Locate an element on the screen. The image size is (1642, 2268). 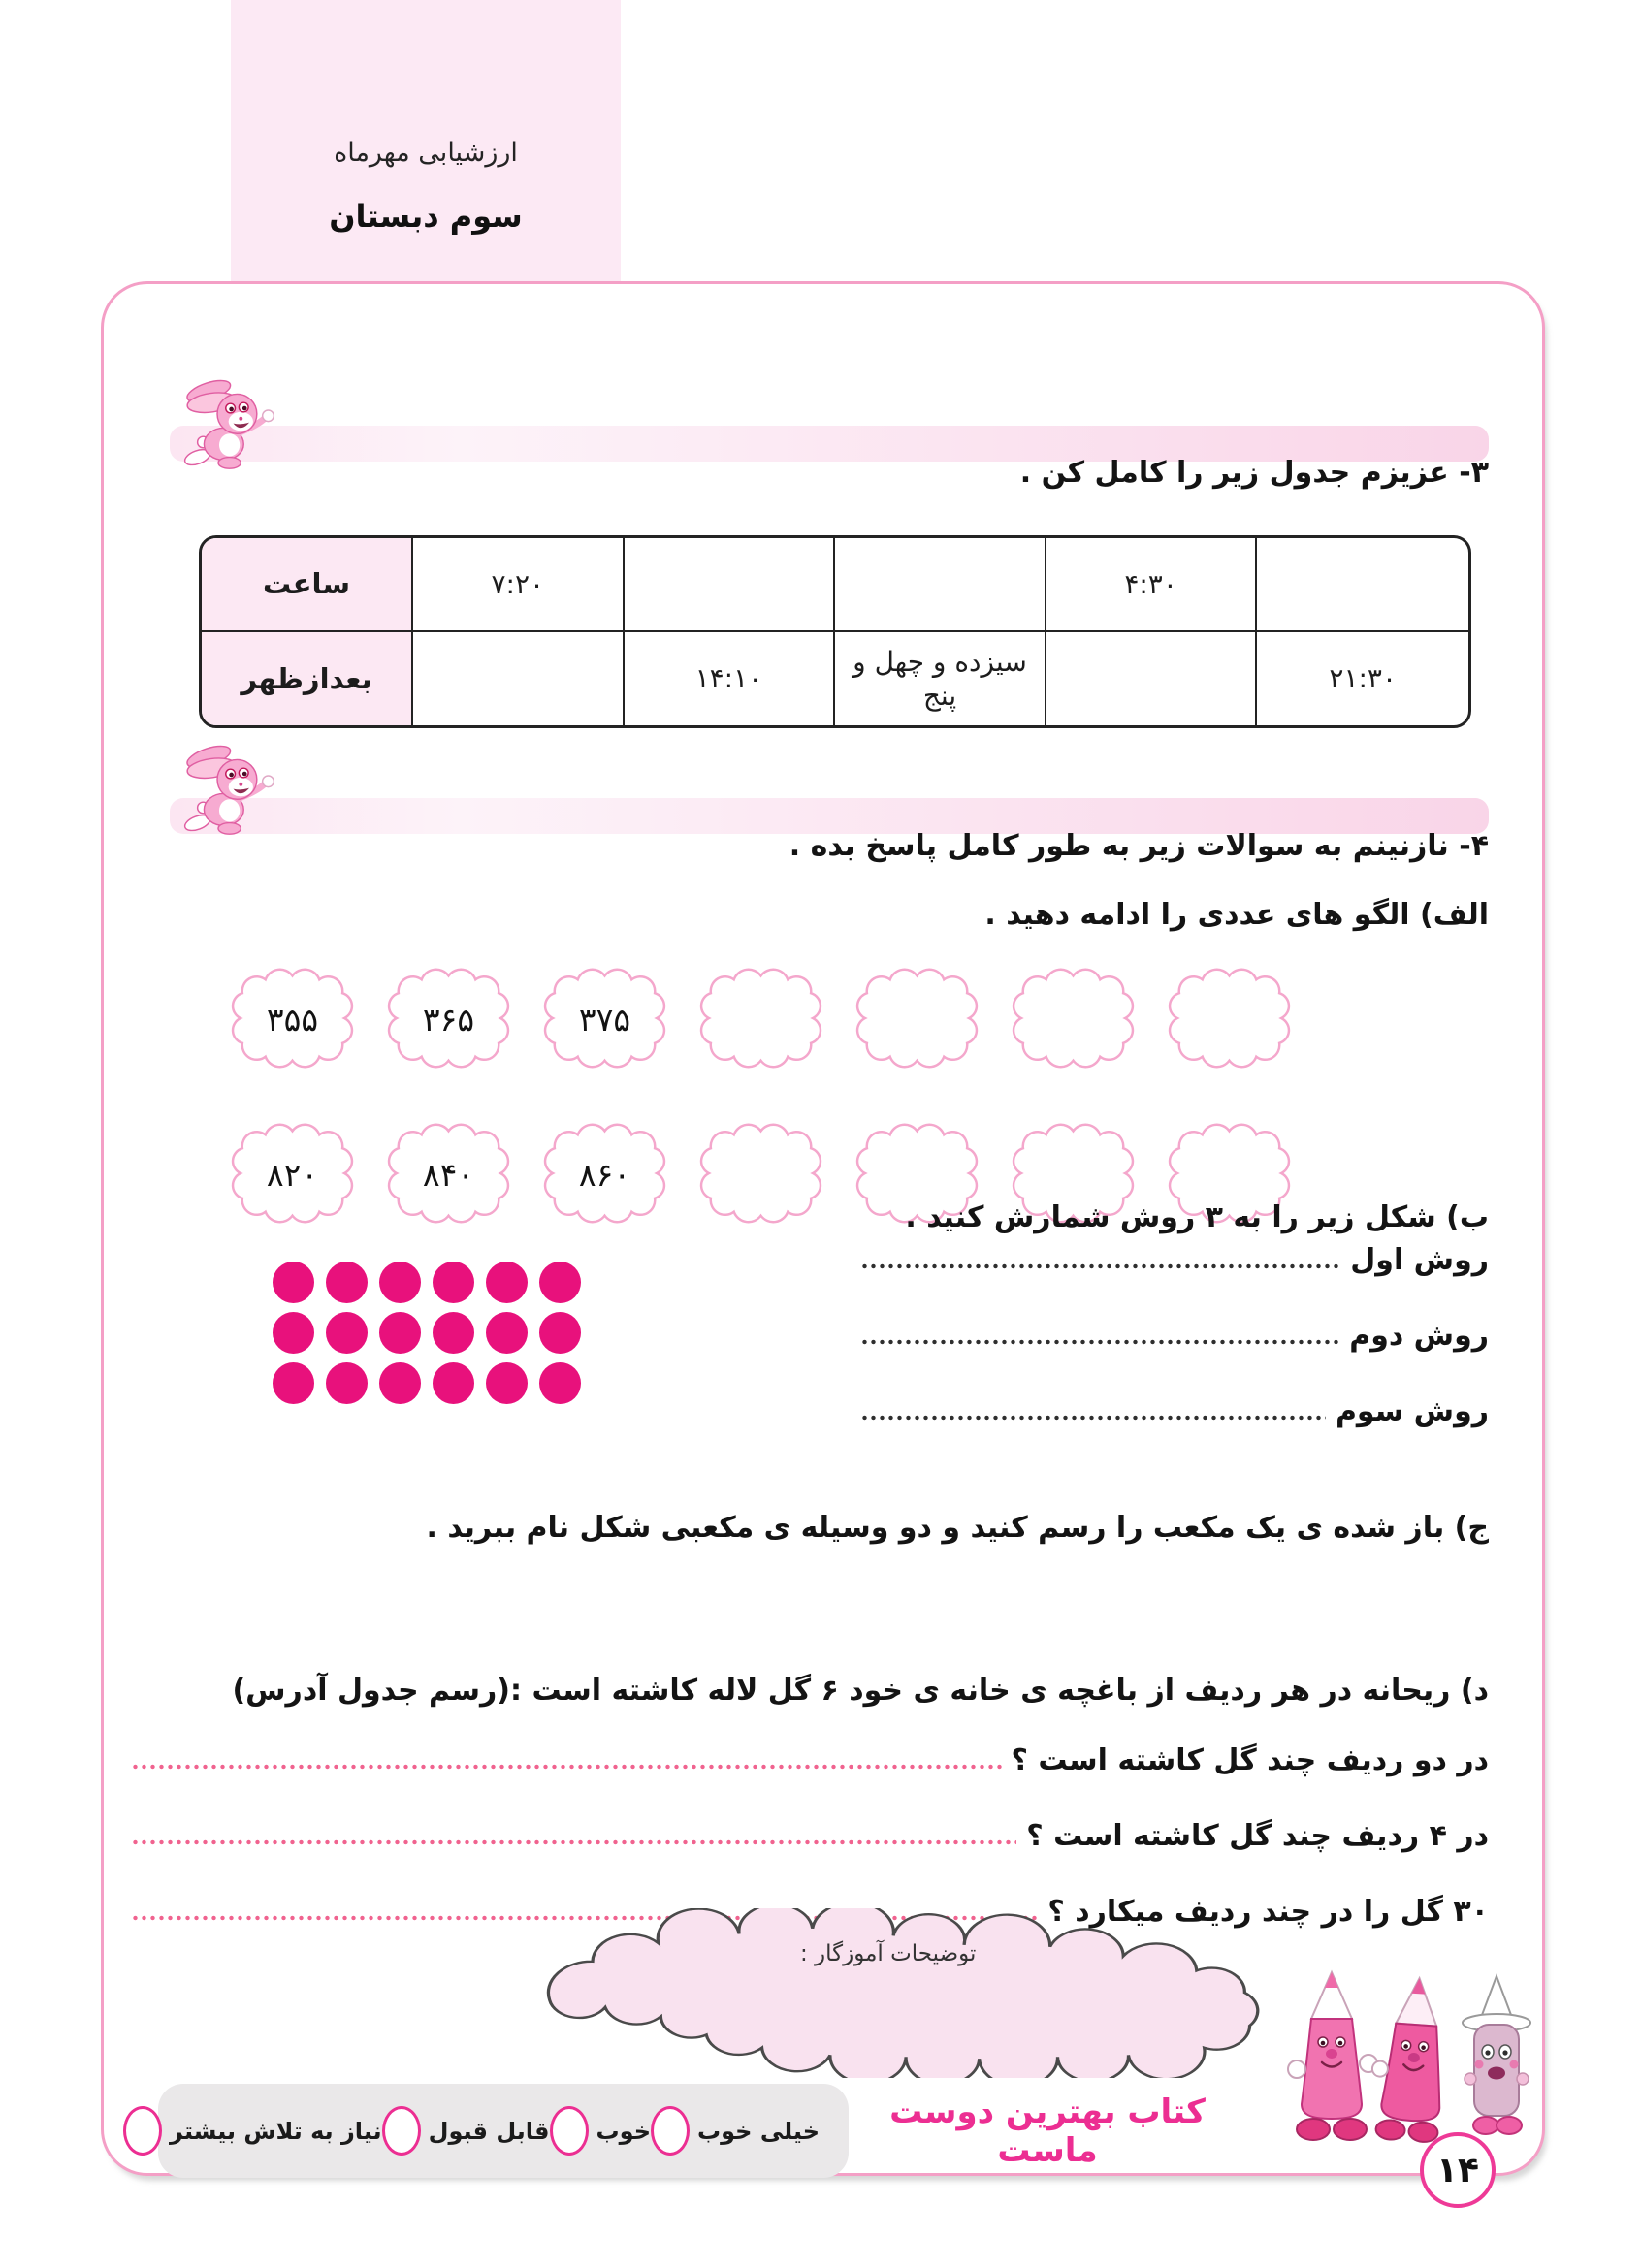
evaluation-title: ارزشیابی مهرماه is located at coordinates (426, 153).